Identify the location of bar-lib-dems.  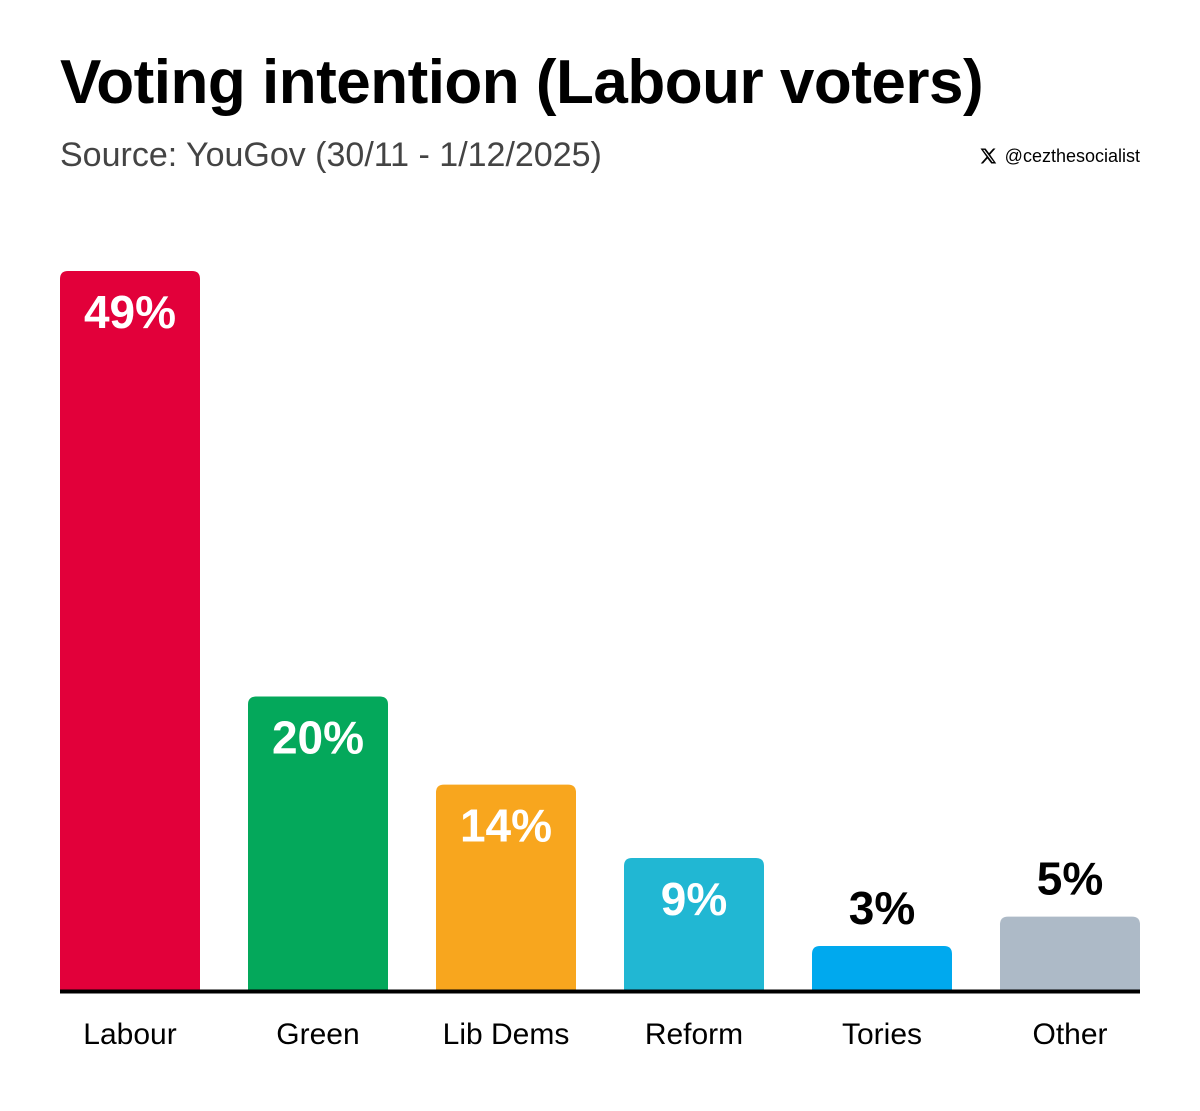
(506, 887).